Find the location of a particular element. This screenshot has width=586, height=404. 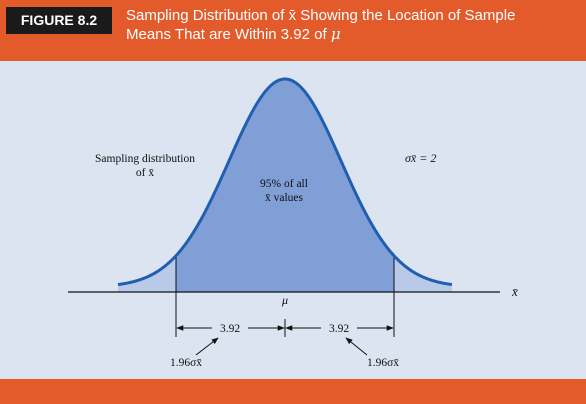

figure-label: FIGURE 8.2 is located at coordinates (59, 20).